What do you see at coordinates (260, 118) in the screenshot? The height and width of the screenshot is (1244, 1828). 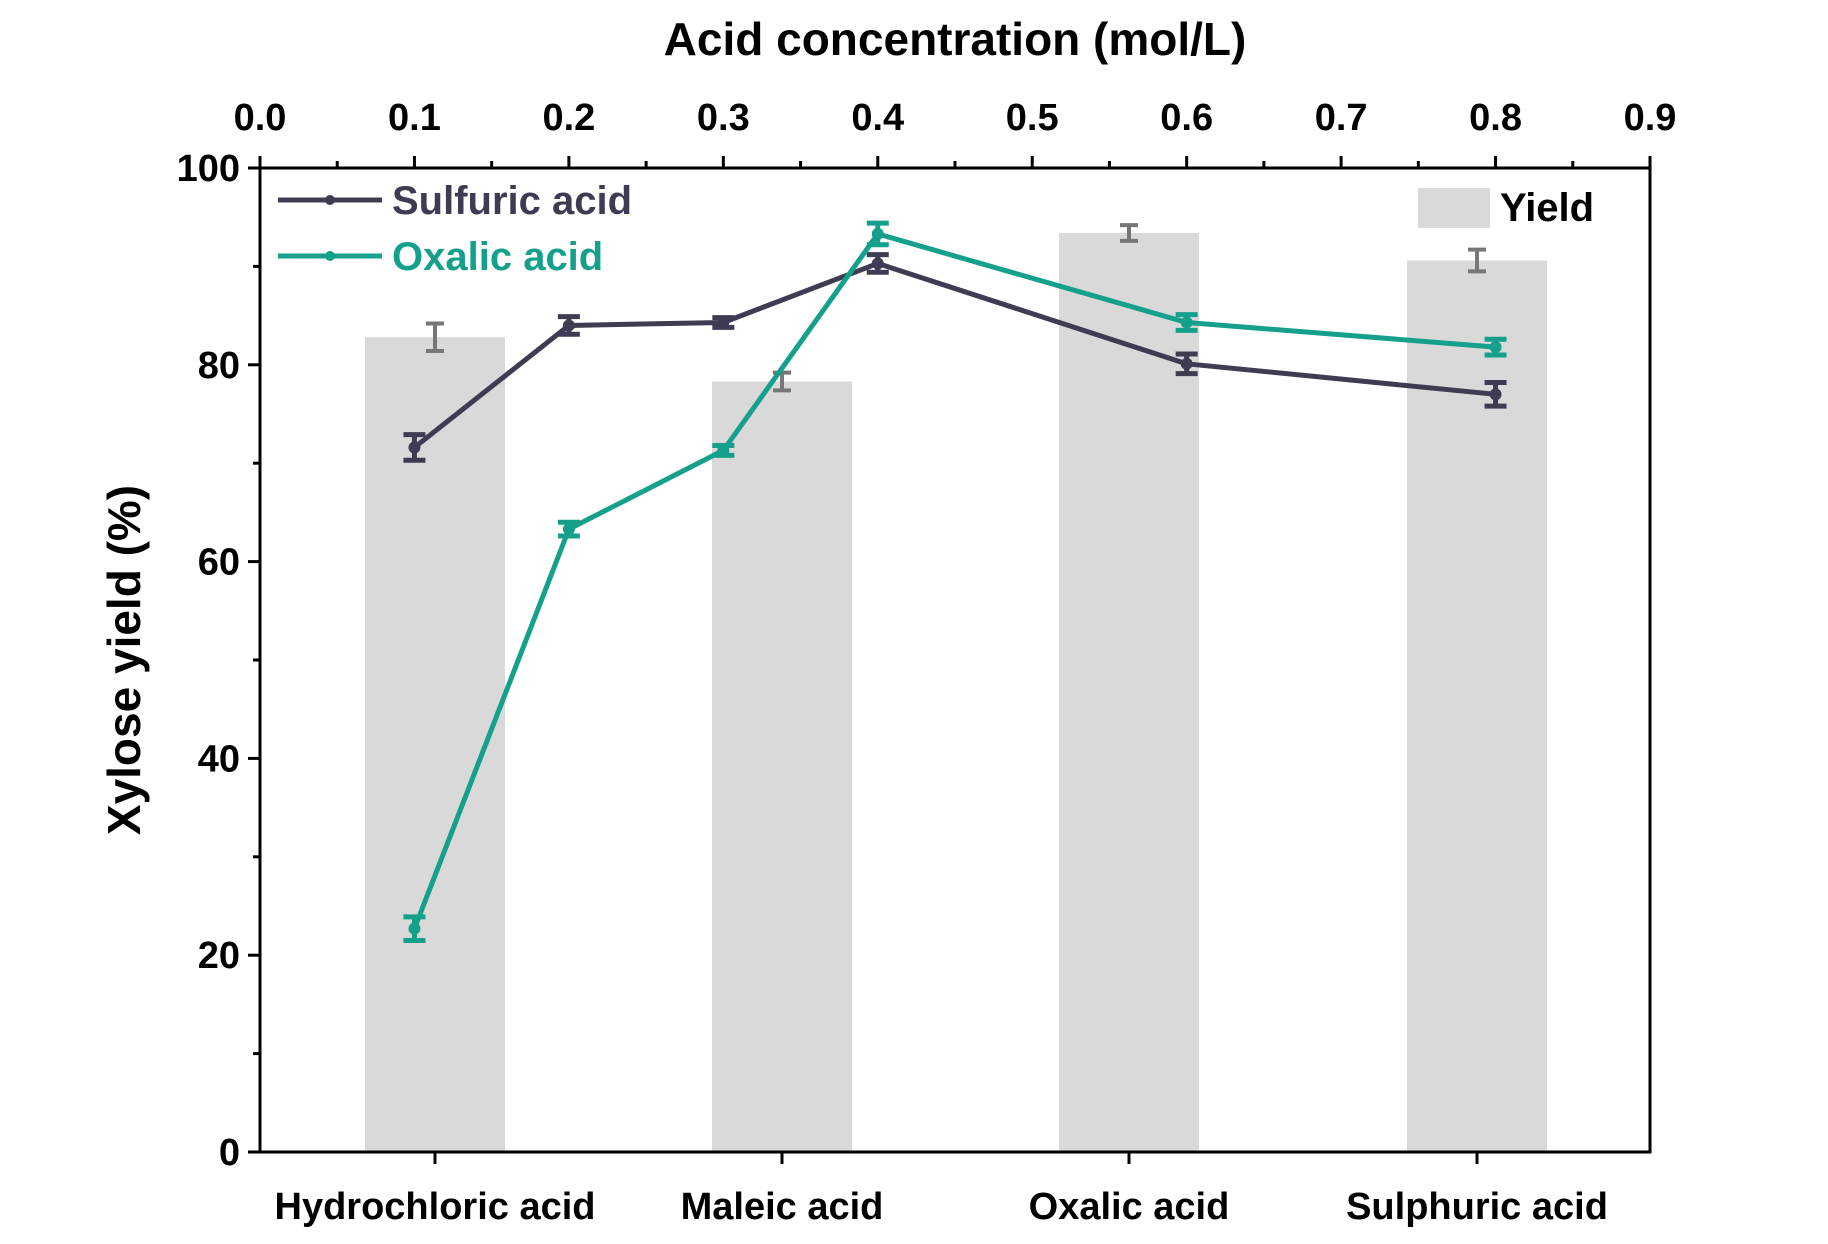 I see `top-tick-label-0.0: 0.0` at bounding box center [260, 118].